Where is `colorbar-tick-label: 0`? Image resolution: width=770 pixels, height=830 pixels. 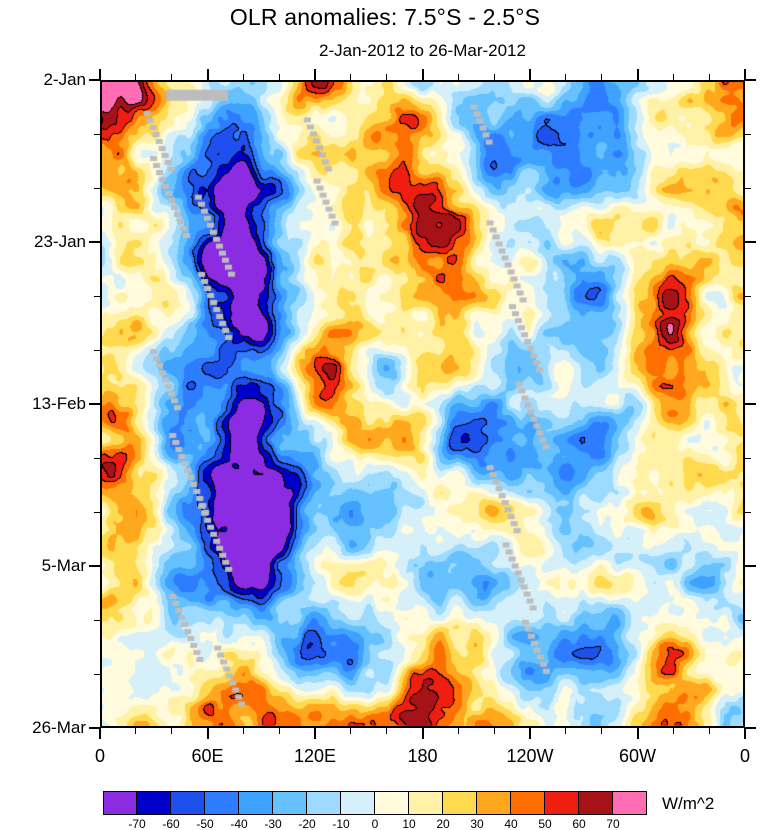
colorbar-tick-label: 0 is located at coordinates (375, 823).